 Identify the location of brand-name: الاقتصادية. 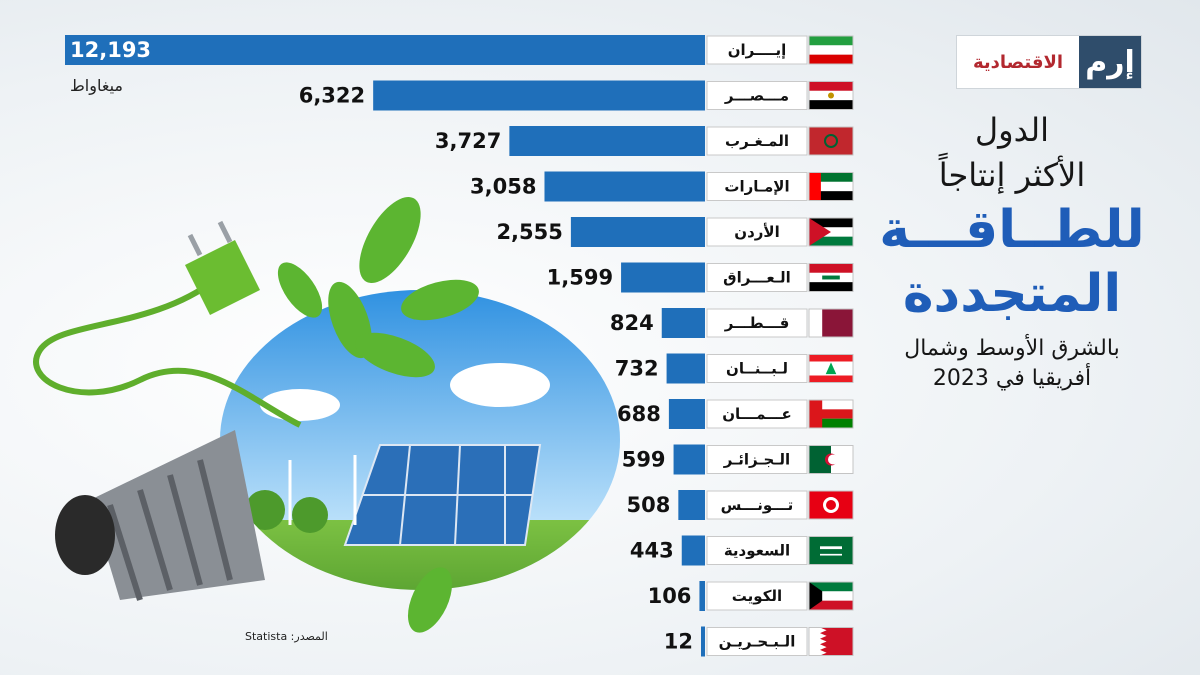
(1018, 62).